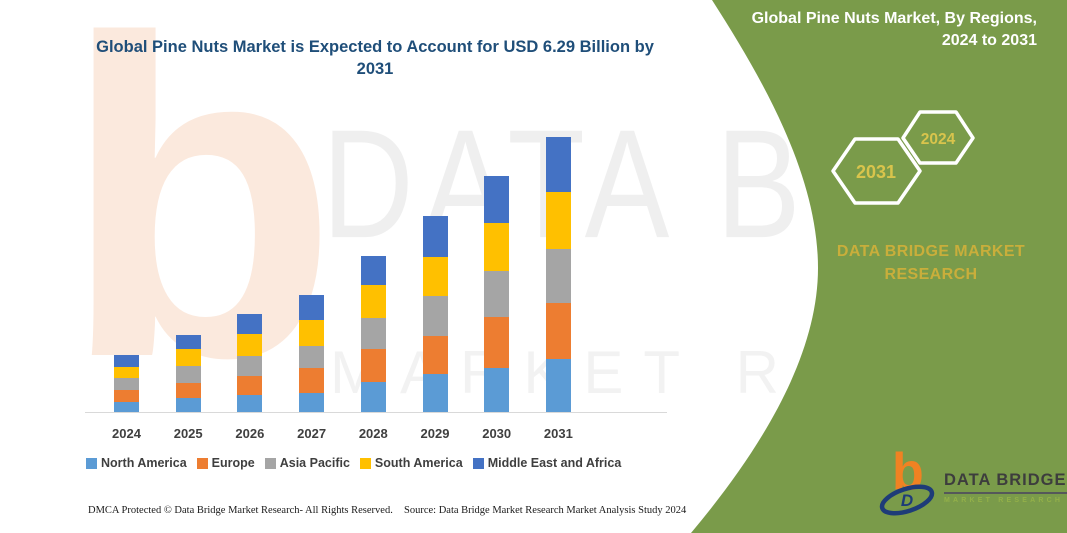 The height and width of the screenshot is (533, 1067). I want to click on hexagon-badges: 2031 2024, so click(903, 157).